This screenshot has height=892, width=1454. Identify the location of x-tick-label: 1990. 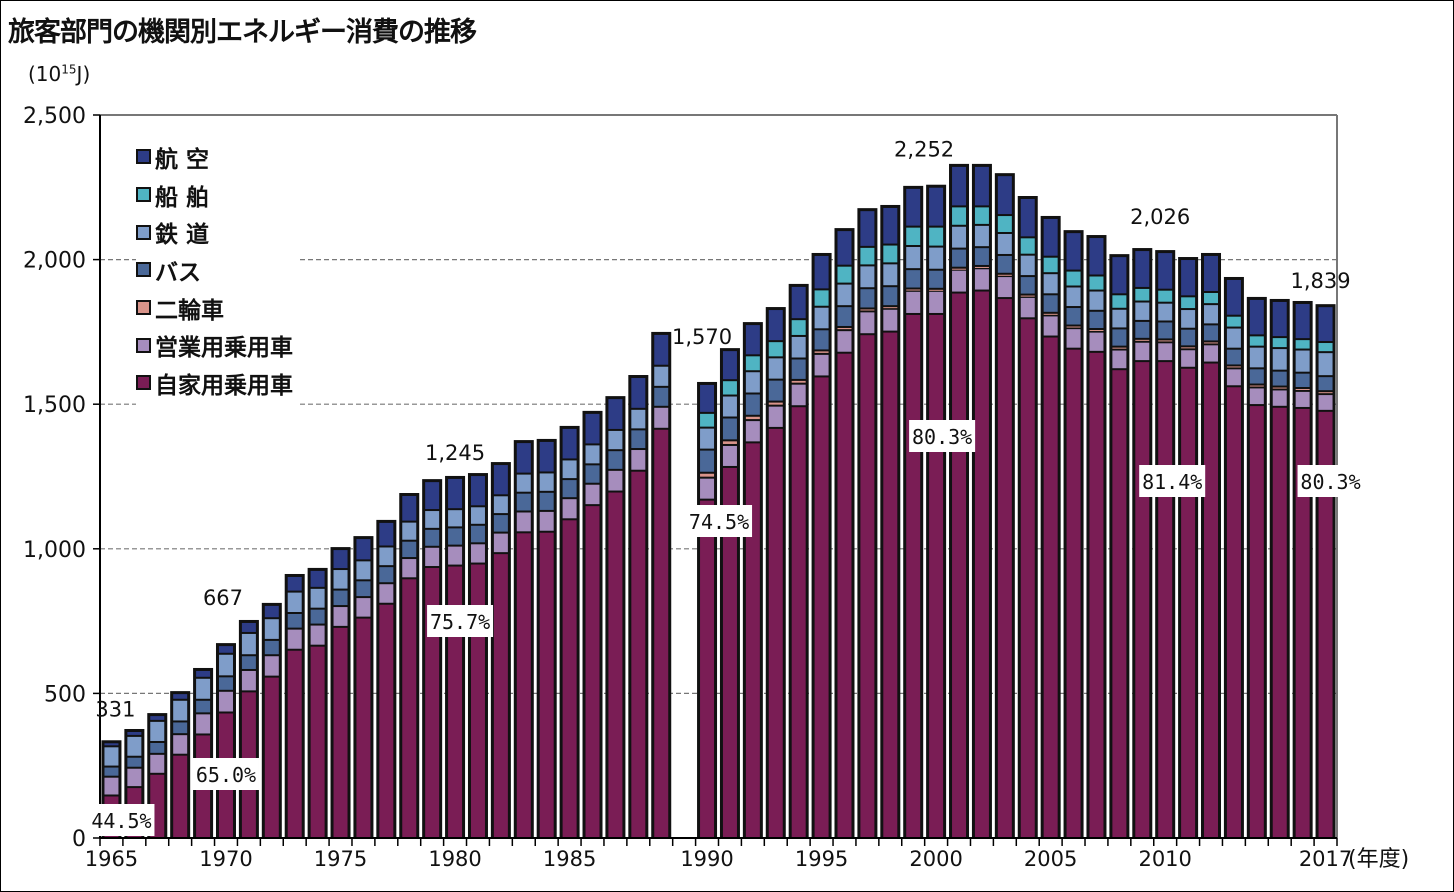
(706, 859).